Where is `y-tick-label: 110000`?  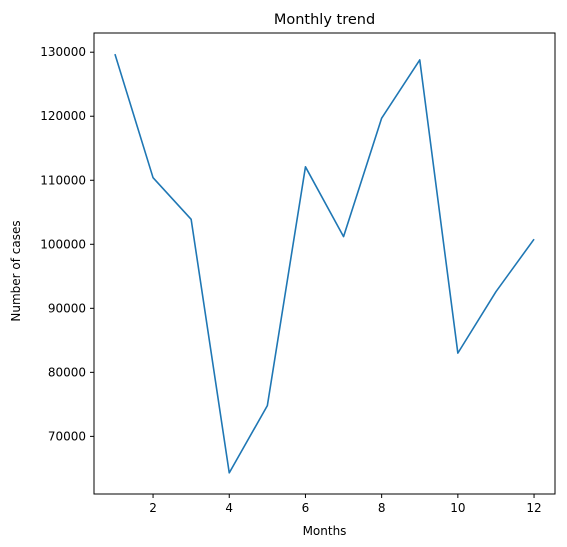
y-tick-label: 110000 is located at coordinates (63, 180).